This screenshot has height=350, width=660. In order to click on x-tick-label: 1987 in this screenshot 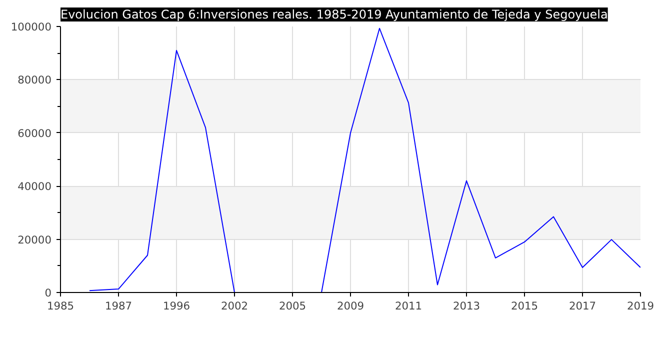, I will do `click(118, 306)`.